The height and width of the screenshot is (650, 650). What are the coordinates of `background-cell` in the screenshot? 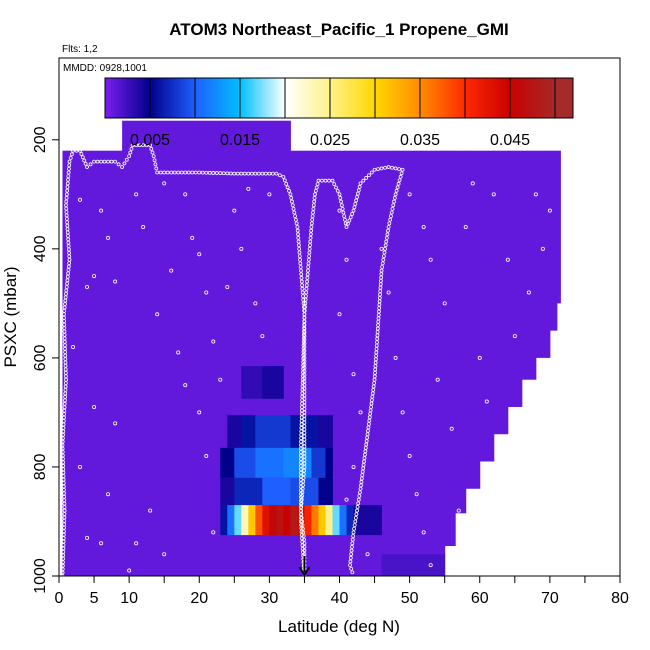 It's located at (501, 292).